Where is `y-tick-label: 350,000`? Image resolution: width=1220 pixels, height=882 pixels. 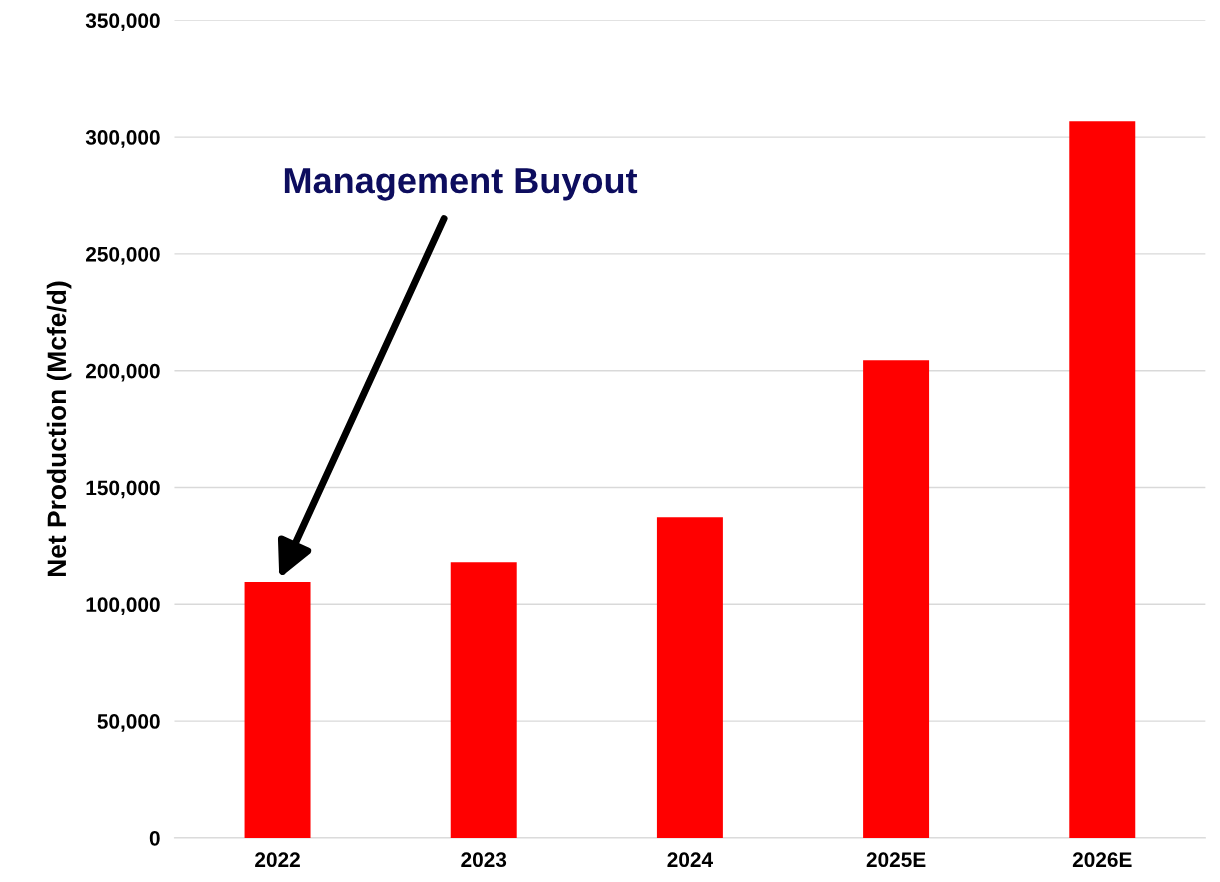
y-tick-label: 350,000 is located at coordinates (122, 22).